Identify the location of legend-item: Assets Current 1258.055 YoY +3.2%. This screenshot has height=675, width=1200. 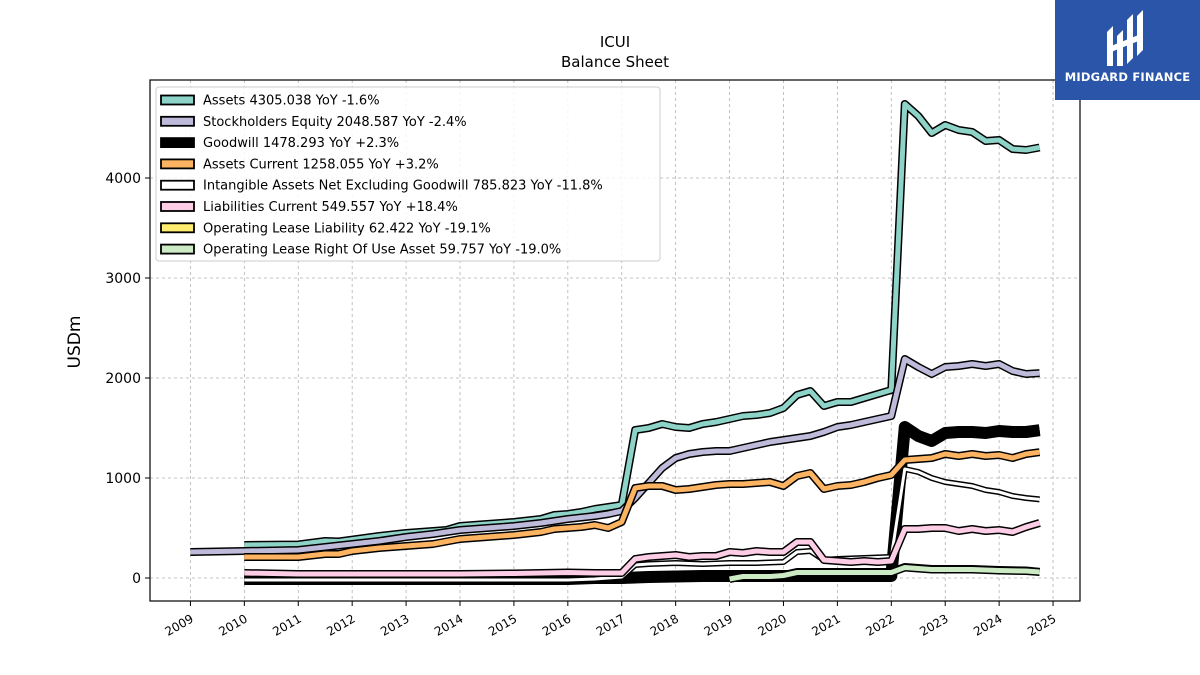
(299, 164).